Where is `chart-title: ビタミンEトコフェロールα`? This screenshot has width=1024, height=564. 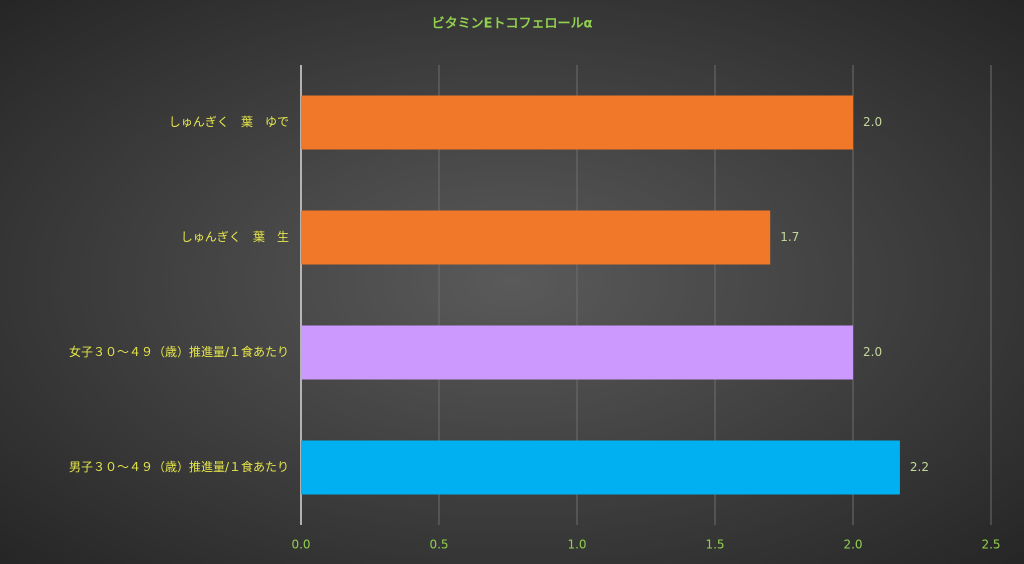 chart-title: ビタミンEトコフェロールα is located at coordinates (512, 24).